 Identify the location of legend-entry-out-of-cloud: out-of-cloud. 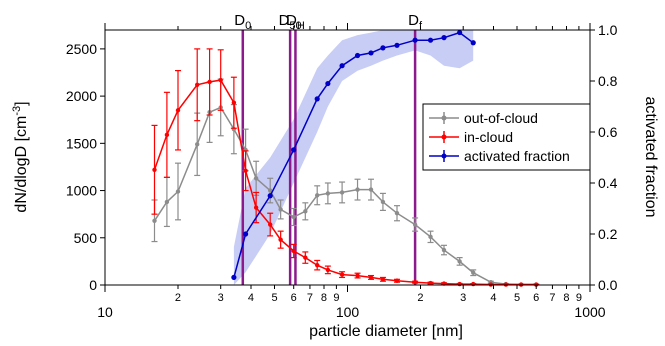
(483, 118).